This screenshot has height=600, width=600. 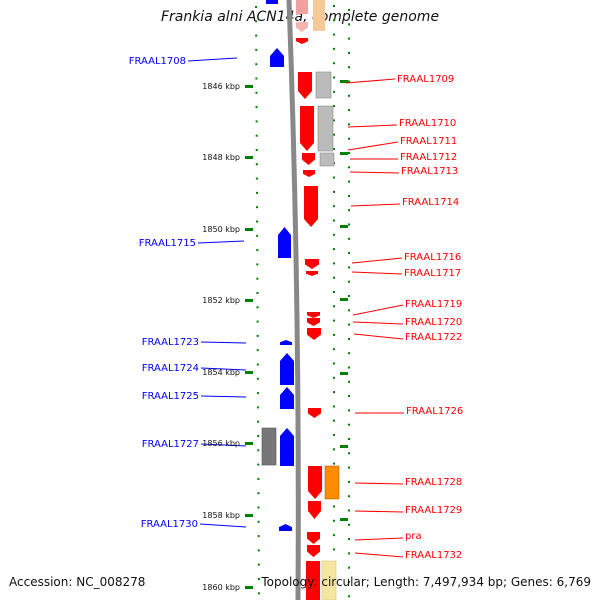 I want to click on gene-fraal1728, so click(x=315, y=482).